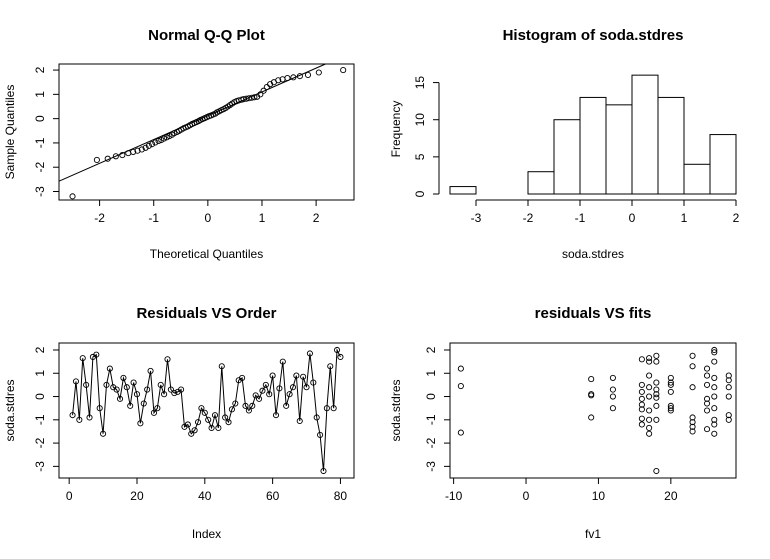  I want to click on qq-x-tick-label: -1, so click(153, 218).